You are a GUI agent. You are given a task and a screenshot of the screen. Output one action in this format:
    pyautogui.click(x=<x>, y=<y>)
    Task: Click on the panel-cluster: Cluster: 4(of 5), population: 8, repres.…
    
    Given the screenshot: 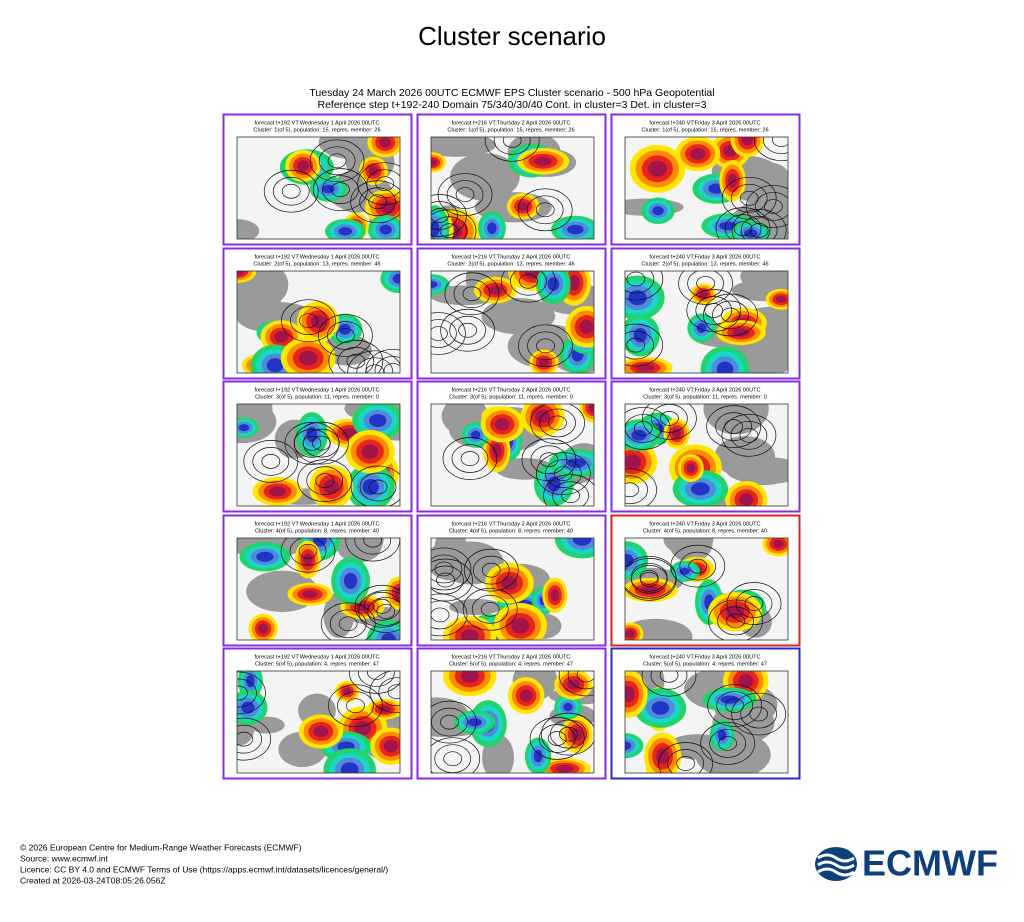 What is the action you would take?
    pyautogui.click(x=705, y=531)
    